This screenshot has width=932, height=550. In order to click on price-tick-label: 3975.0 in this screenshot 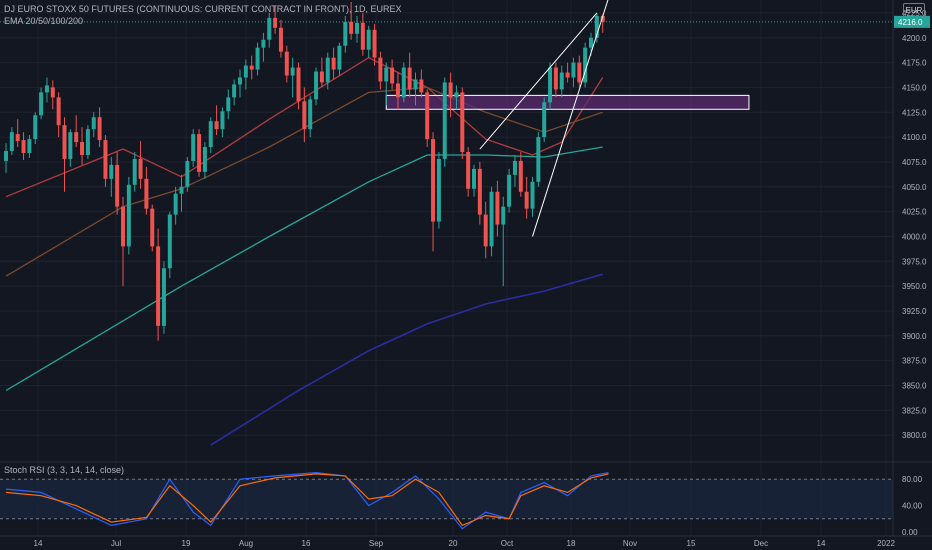, I will do `click(914, 261)`.